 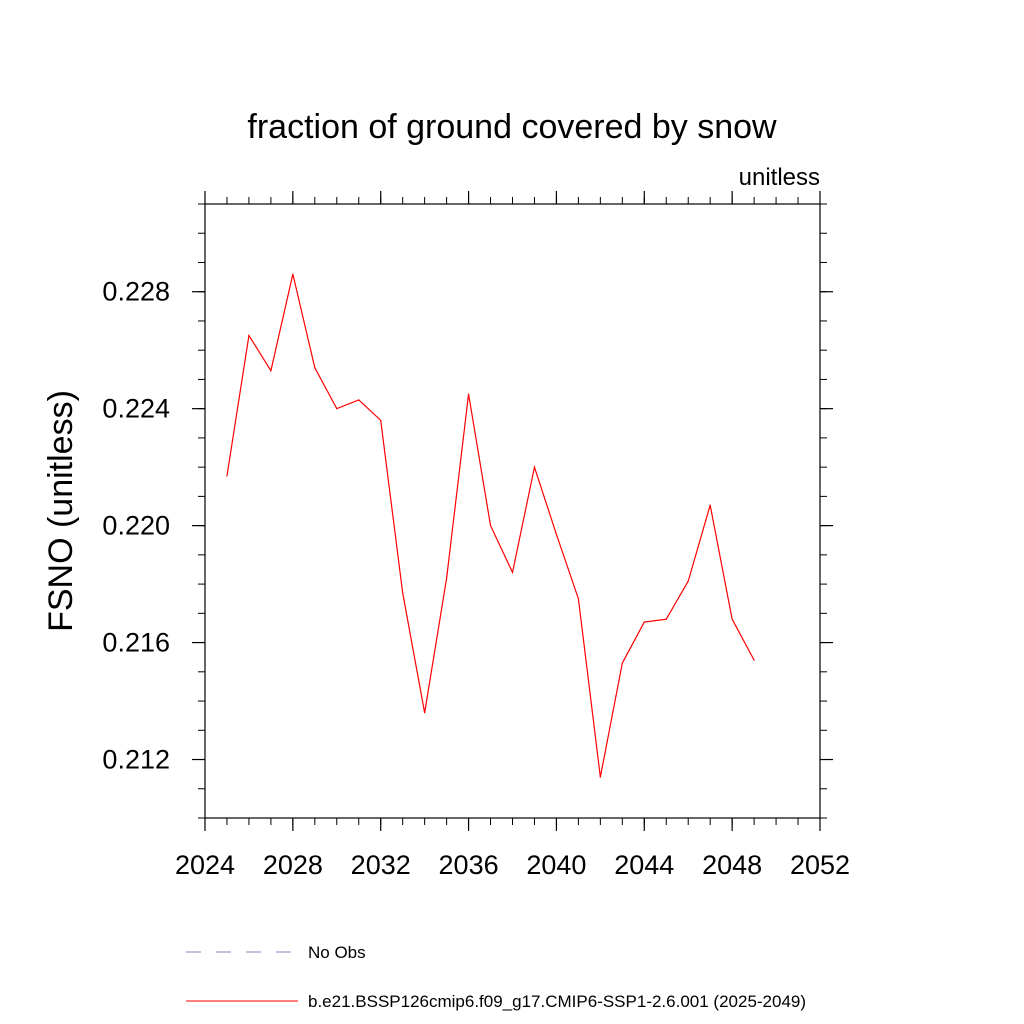 What do you see at coordinates (644, 865) in the screenshot?
I see `x-tick-label: 2044` at bounding box center [644, 865].